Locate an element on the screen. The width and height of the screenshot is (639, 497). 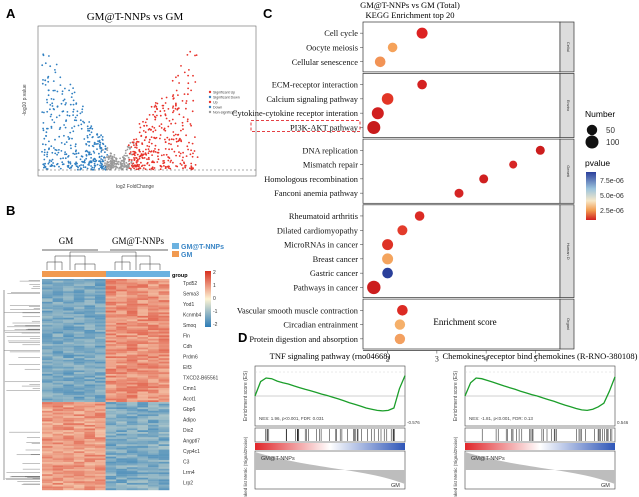
kegg-size-legend-label: 50 is located at coordinates (610, 130).